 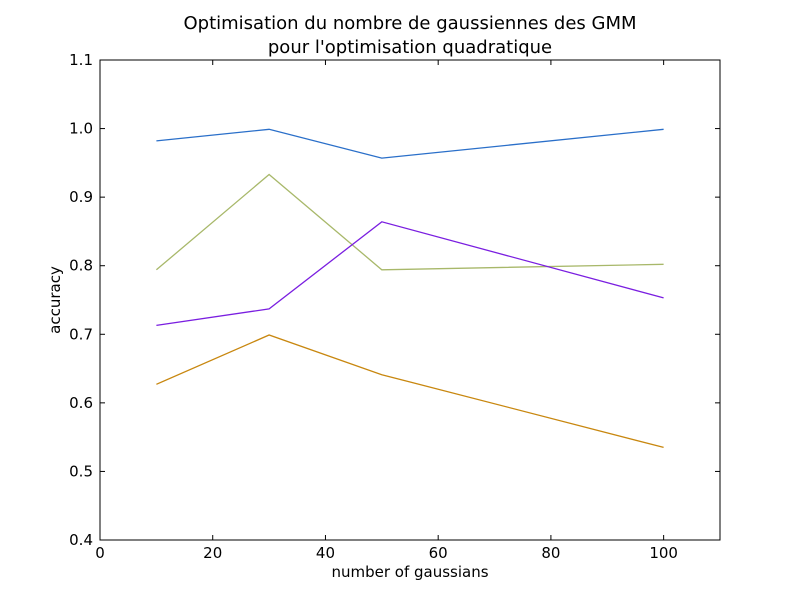 I want to click on y-tick-label: 0.9, so click(x=81, y=197).